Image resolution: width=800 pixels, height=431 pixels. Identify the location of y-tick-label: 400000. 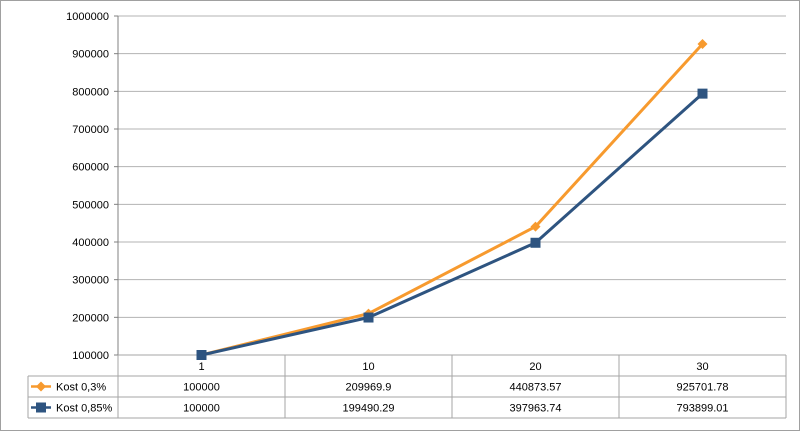
(90, 243).